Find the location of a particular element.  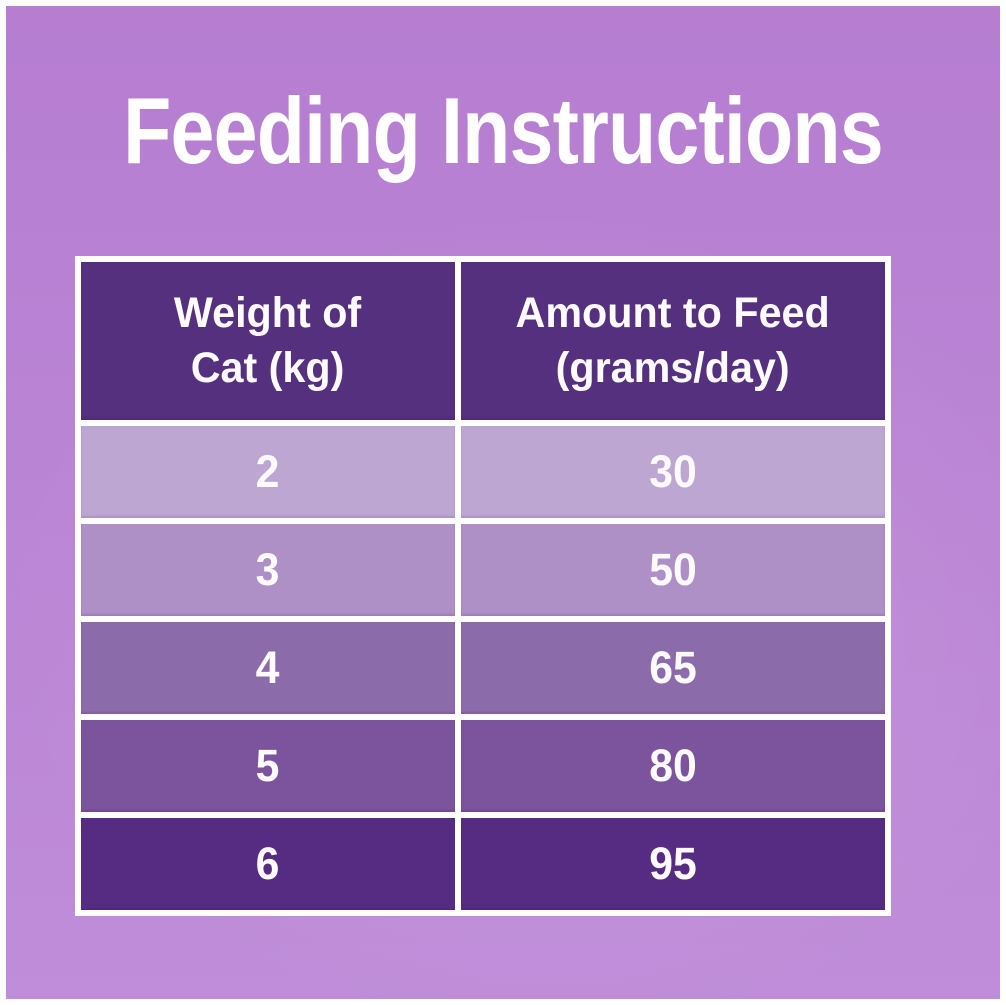

weight-value: 2 is located at coordinates (268, 471).